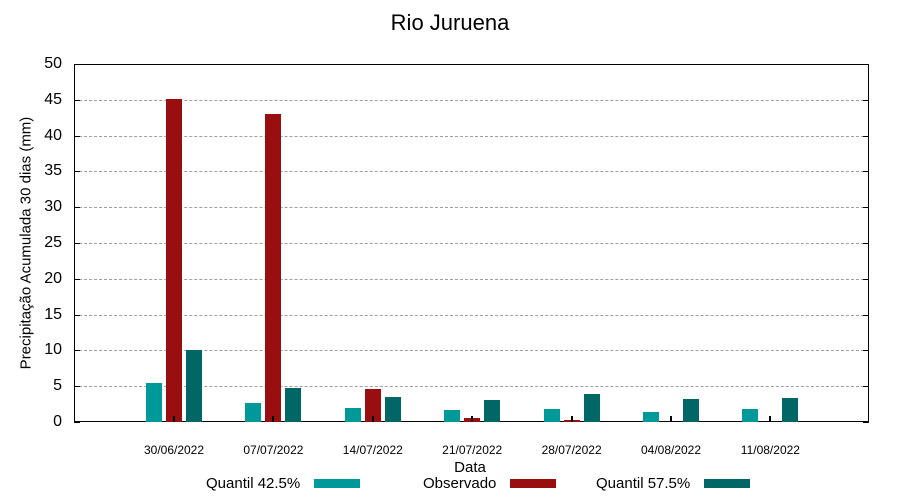 The height and width of the screenshot is (500, 900). What do you see at coordinates (53, 99) in the screenshot?
I see `y-tick-label: 45` at bounding box center [53, 99].